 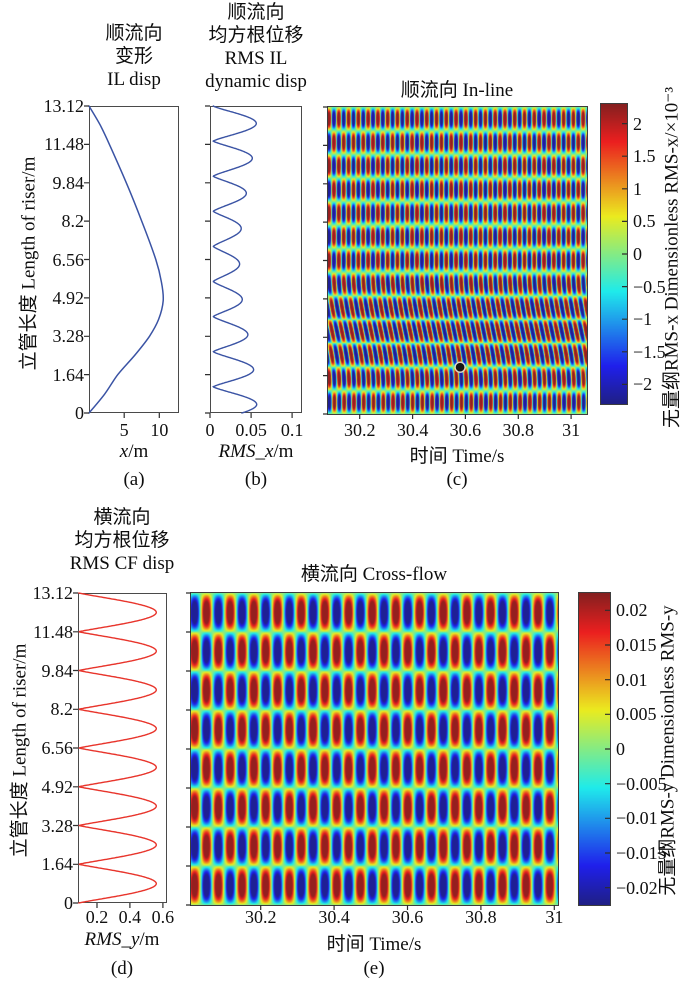 What do you see at coordinates (620, 749) in the screenshot?
I see `crossflow-colorbar-tick-label: 0` at bounding box center [620, 749].